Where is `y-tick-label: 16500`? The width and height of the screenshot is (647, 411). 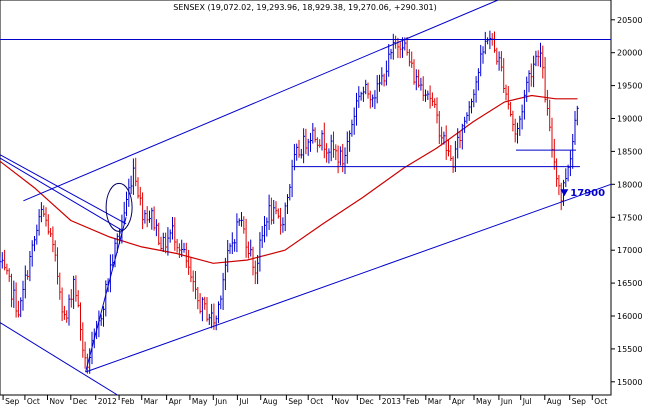
y-tick-label: 16500 is located at coordinates (629, 283).